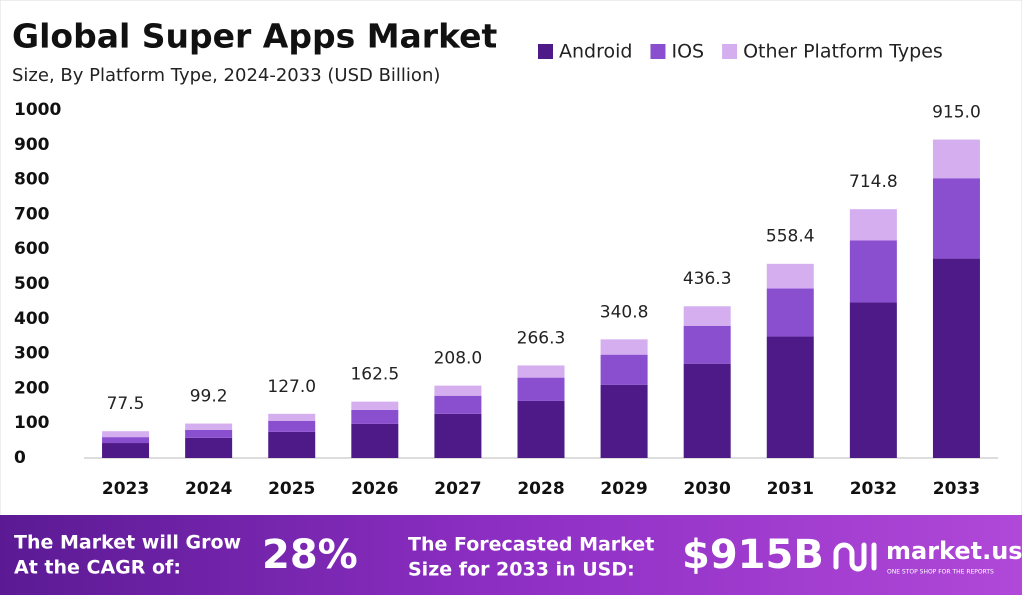 The image size is (1022, 595). I want to click on legend-label: IOS, so click(687, 52).